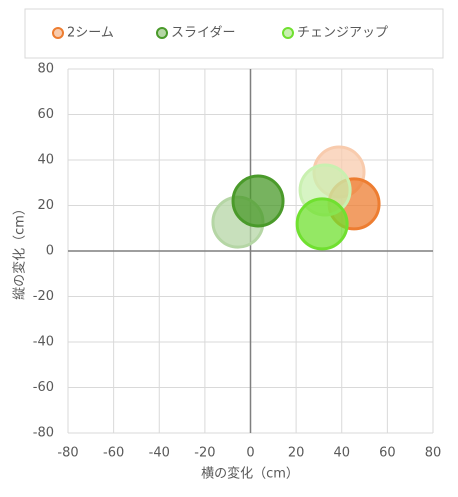 The width and height of the screenshot is (458, 497). What do you see at coordinates (43, 433) in the screenshot?
I see `y-tick-label: -80` at bounding box center [43, 433].